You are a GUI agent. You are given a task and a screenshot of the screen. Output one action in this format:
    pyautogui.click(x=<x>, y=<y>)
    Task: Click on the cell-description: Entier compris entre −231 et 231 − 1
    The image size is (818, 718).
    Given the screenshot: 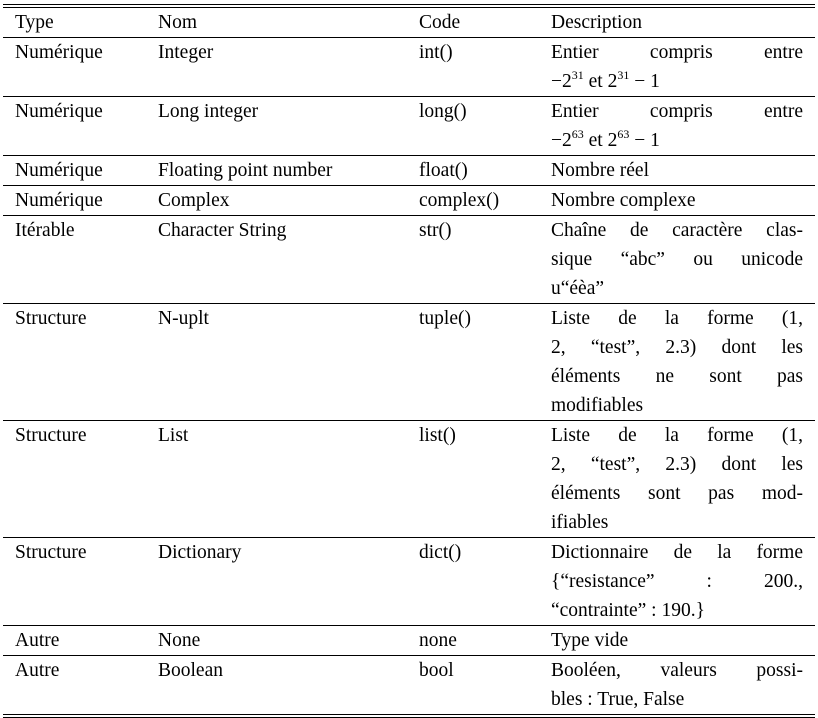 What is the action you would take?
    pyautogui.click(x=679, y=67)
    